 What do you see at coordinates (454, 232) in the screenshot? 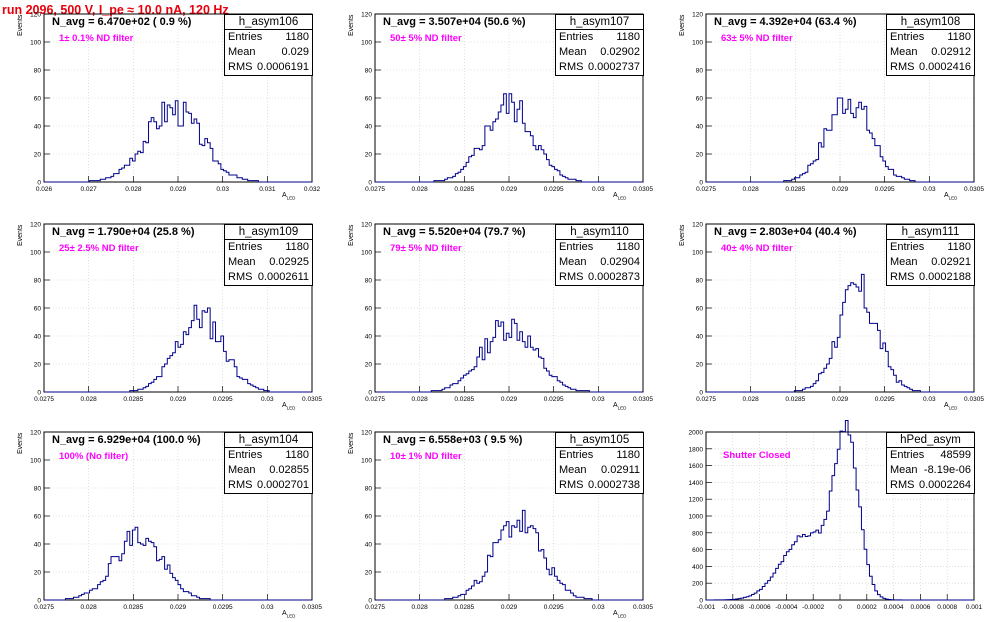
I see `n-avg-label: N_avg = 5.520e+04 (79.7 %)` at bounding box center [454, 232].